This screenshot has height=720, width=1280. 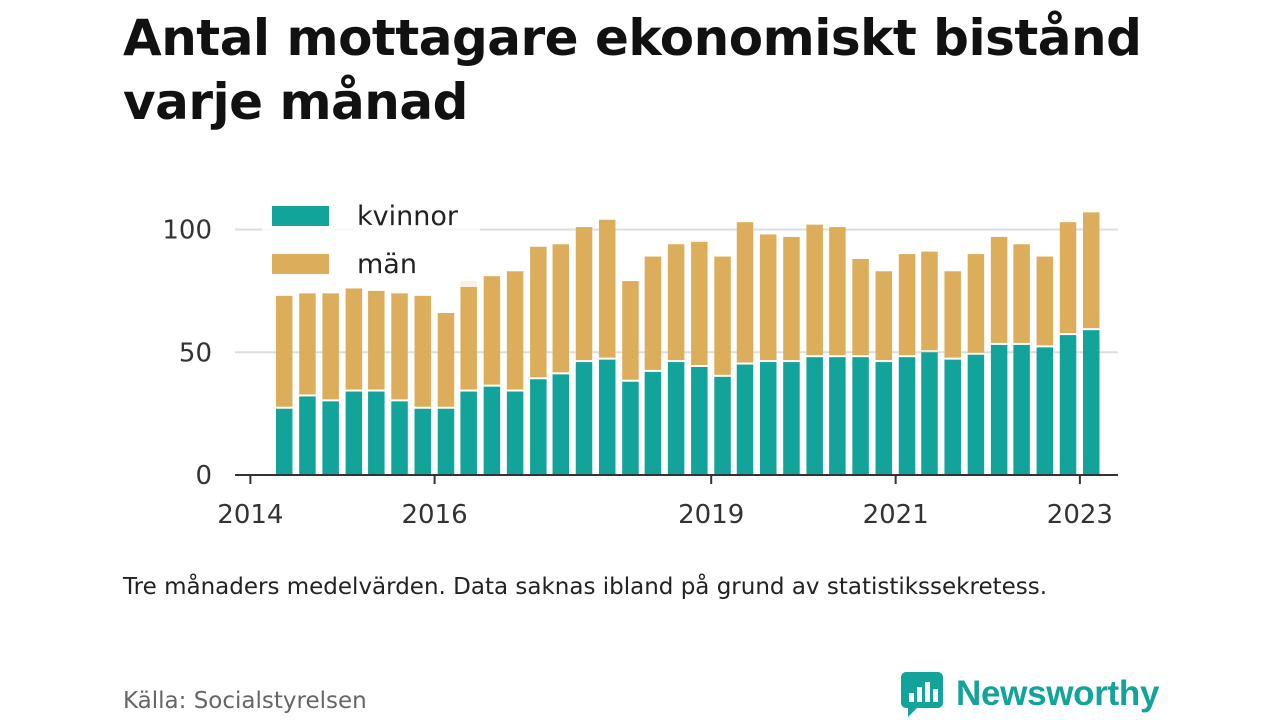 I want to click on bar-chart-speech-bubble-icon, so click(x=922, y=694).